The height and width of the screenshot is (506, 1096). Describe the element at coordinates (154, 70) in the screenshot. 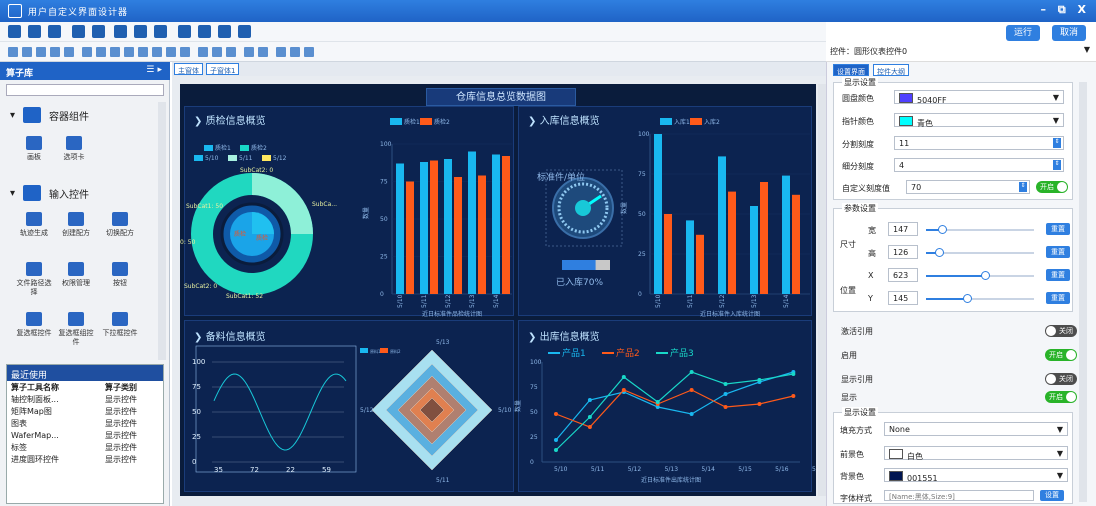

I see `menu-icon: ☰ ▸` at that location.